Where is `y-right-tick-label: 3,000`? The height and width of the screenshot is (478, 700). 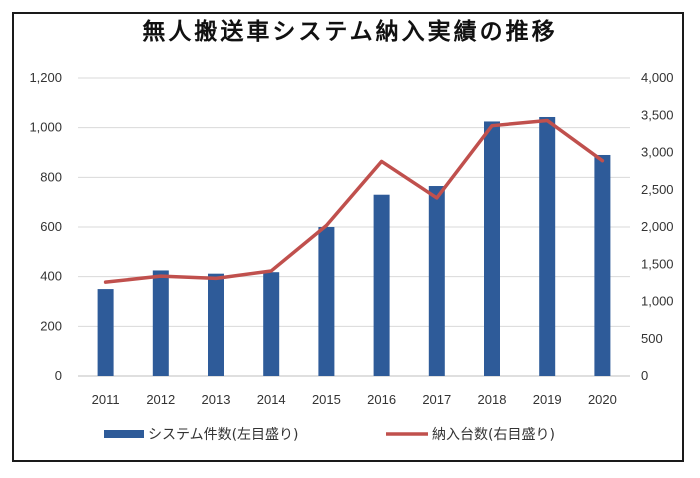 y-right-tick-label: 3,000 is located at coordinates (657, 152).